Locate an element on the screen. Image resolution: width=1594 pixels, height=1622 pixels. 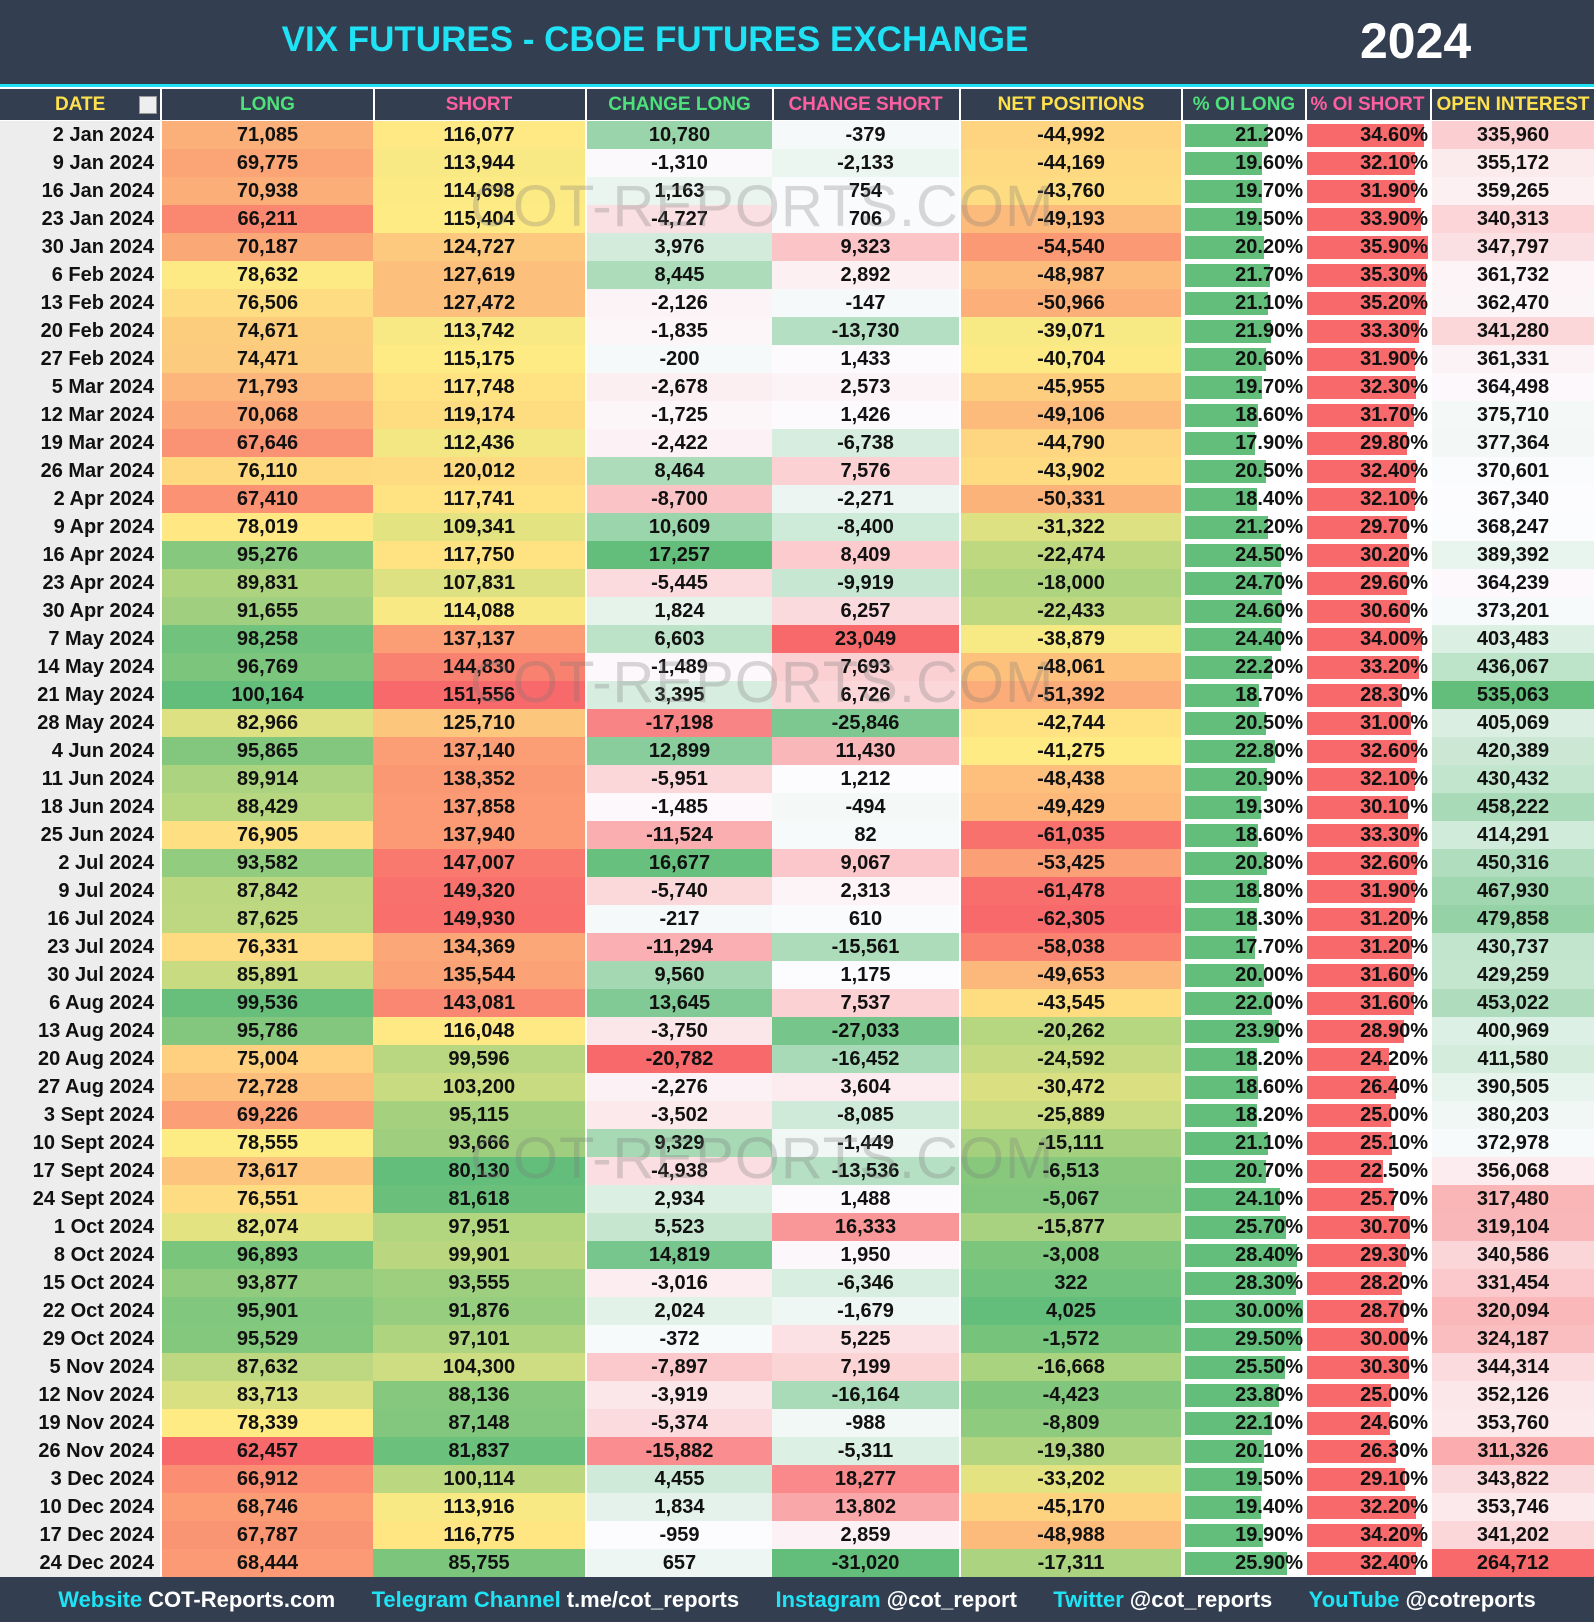
cell-text: 7,537 is located at coordinates (865, 1003).